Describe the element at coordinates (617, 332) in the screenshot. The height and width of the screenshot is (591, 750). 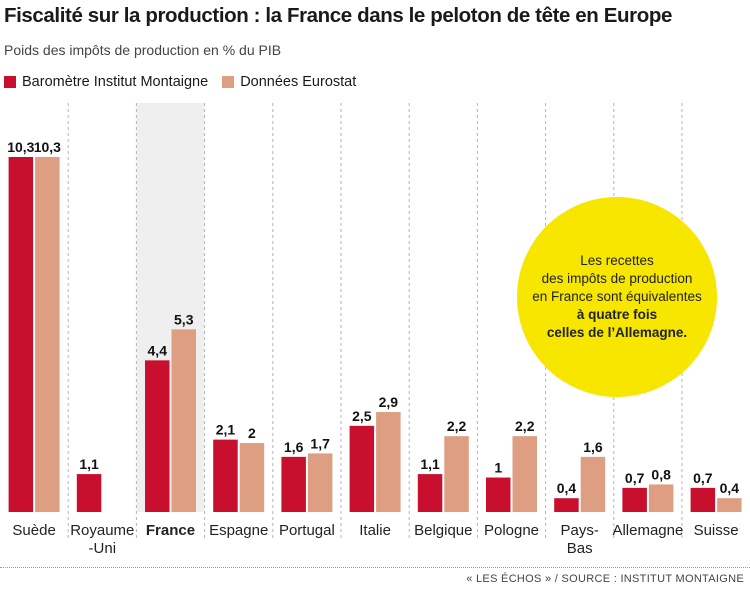
I see `callout-bold-line: celles de l’Allemagne.` at that location.